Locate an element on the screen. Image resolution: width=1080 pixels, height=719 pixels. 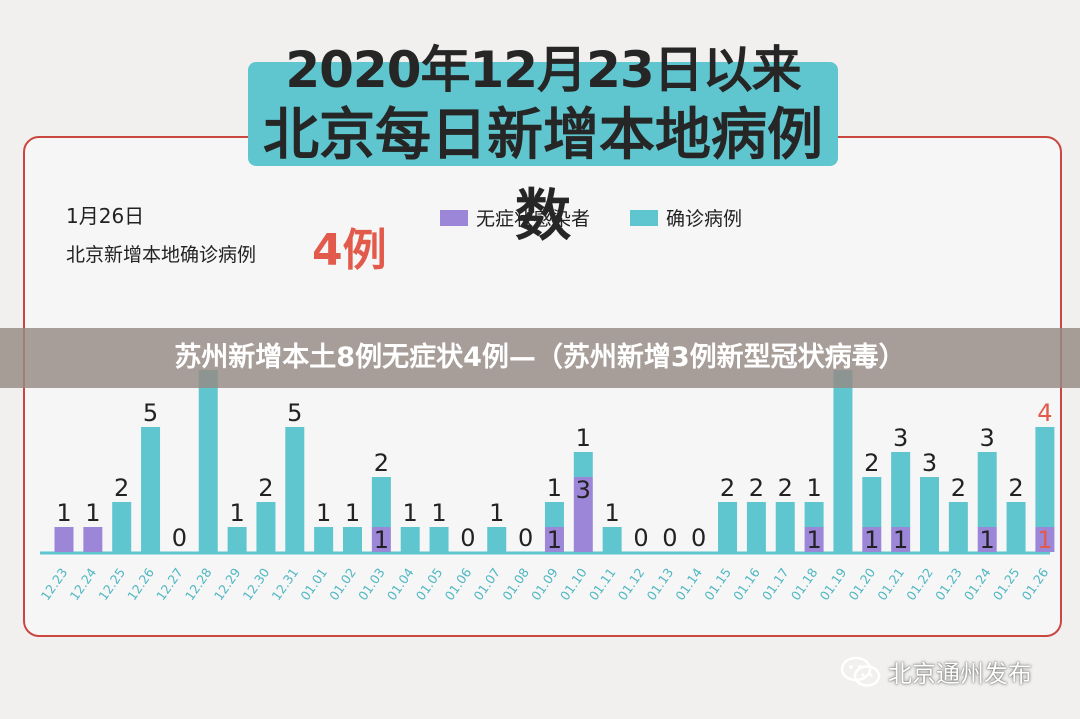
bar-confirmed-01.09 is located at coordinates (554, 514).